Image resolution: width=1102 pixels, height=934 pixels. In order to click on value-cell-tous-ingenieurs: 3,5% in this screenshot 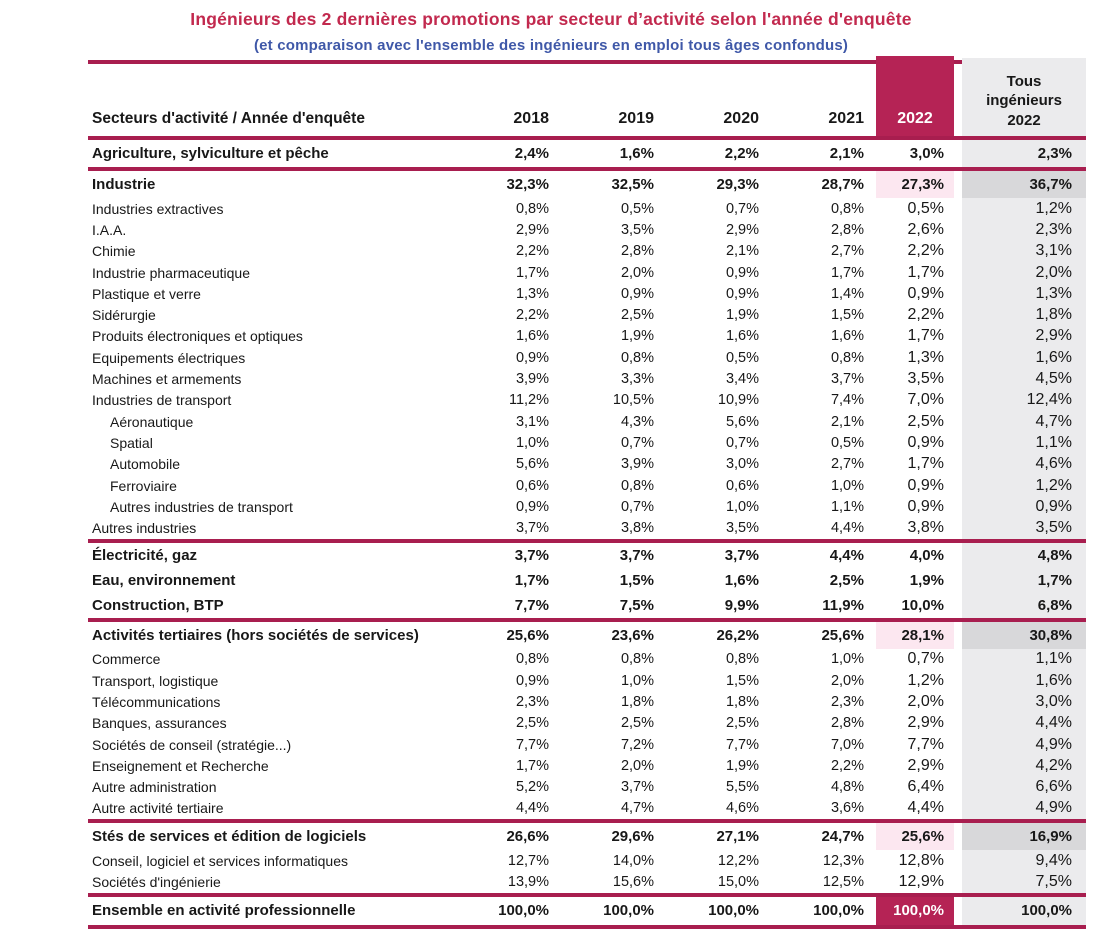, I will do `click(1024, 528)`.